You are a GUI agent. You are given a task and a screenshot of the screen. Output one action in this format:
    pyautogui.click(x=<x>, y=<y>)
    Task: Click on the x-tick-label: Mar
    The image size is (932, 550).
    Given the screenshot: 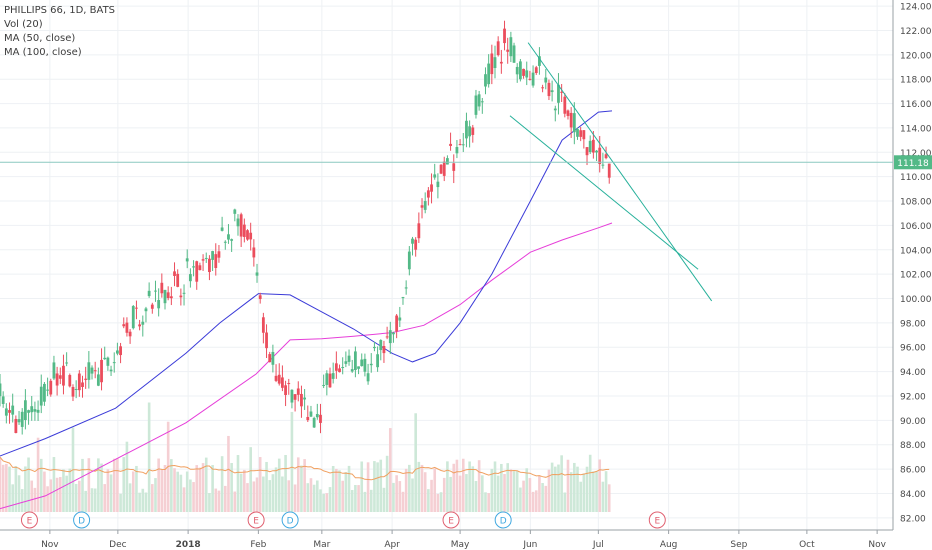 What is the action you would take?
    pyautogui.click(x=321, y=545)
    